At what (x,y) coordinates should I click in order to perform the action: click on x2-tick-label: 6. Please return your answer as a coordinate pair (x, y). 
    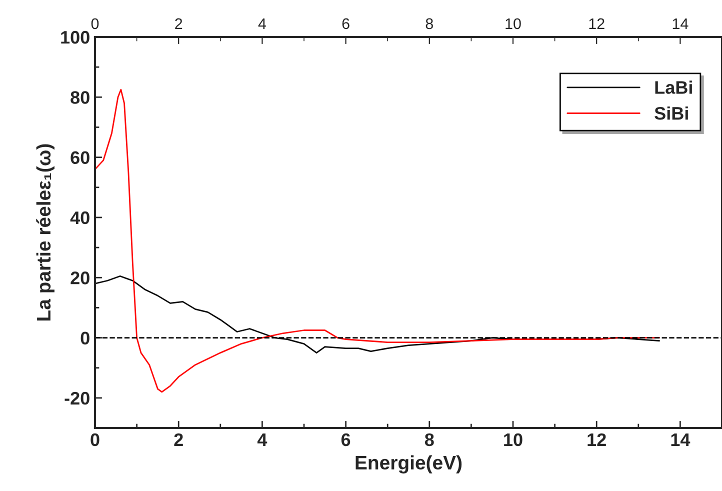
    Looking at the image, I should click on (346, 24).